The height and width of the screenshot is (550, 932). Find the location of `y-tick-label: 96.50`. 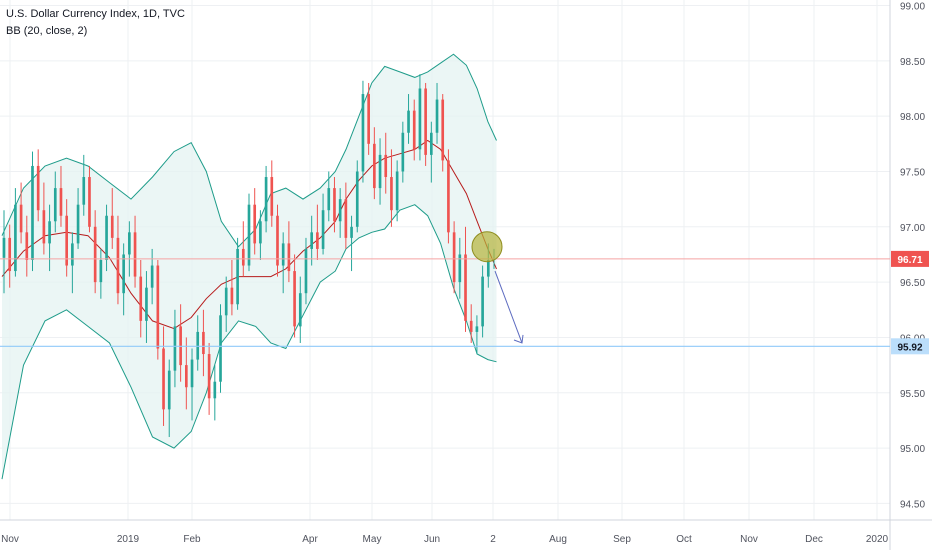

y-tick-label: 96.50 is located at coordinates (912, 283).